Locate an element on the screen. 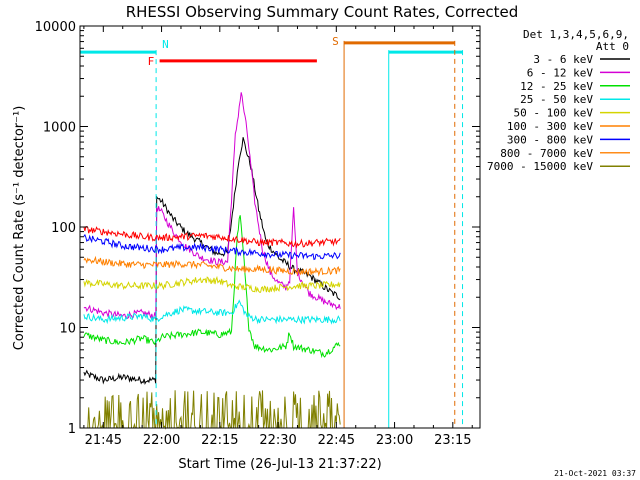  x-tick-label: 22:00 is located at coordinates (161, 440).